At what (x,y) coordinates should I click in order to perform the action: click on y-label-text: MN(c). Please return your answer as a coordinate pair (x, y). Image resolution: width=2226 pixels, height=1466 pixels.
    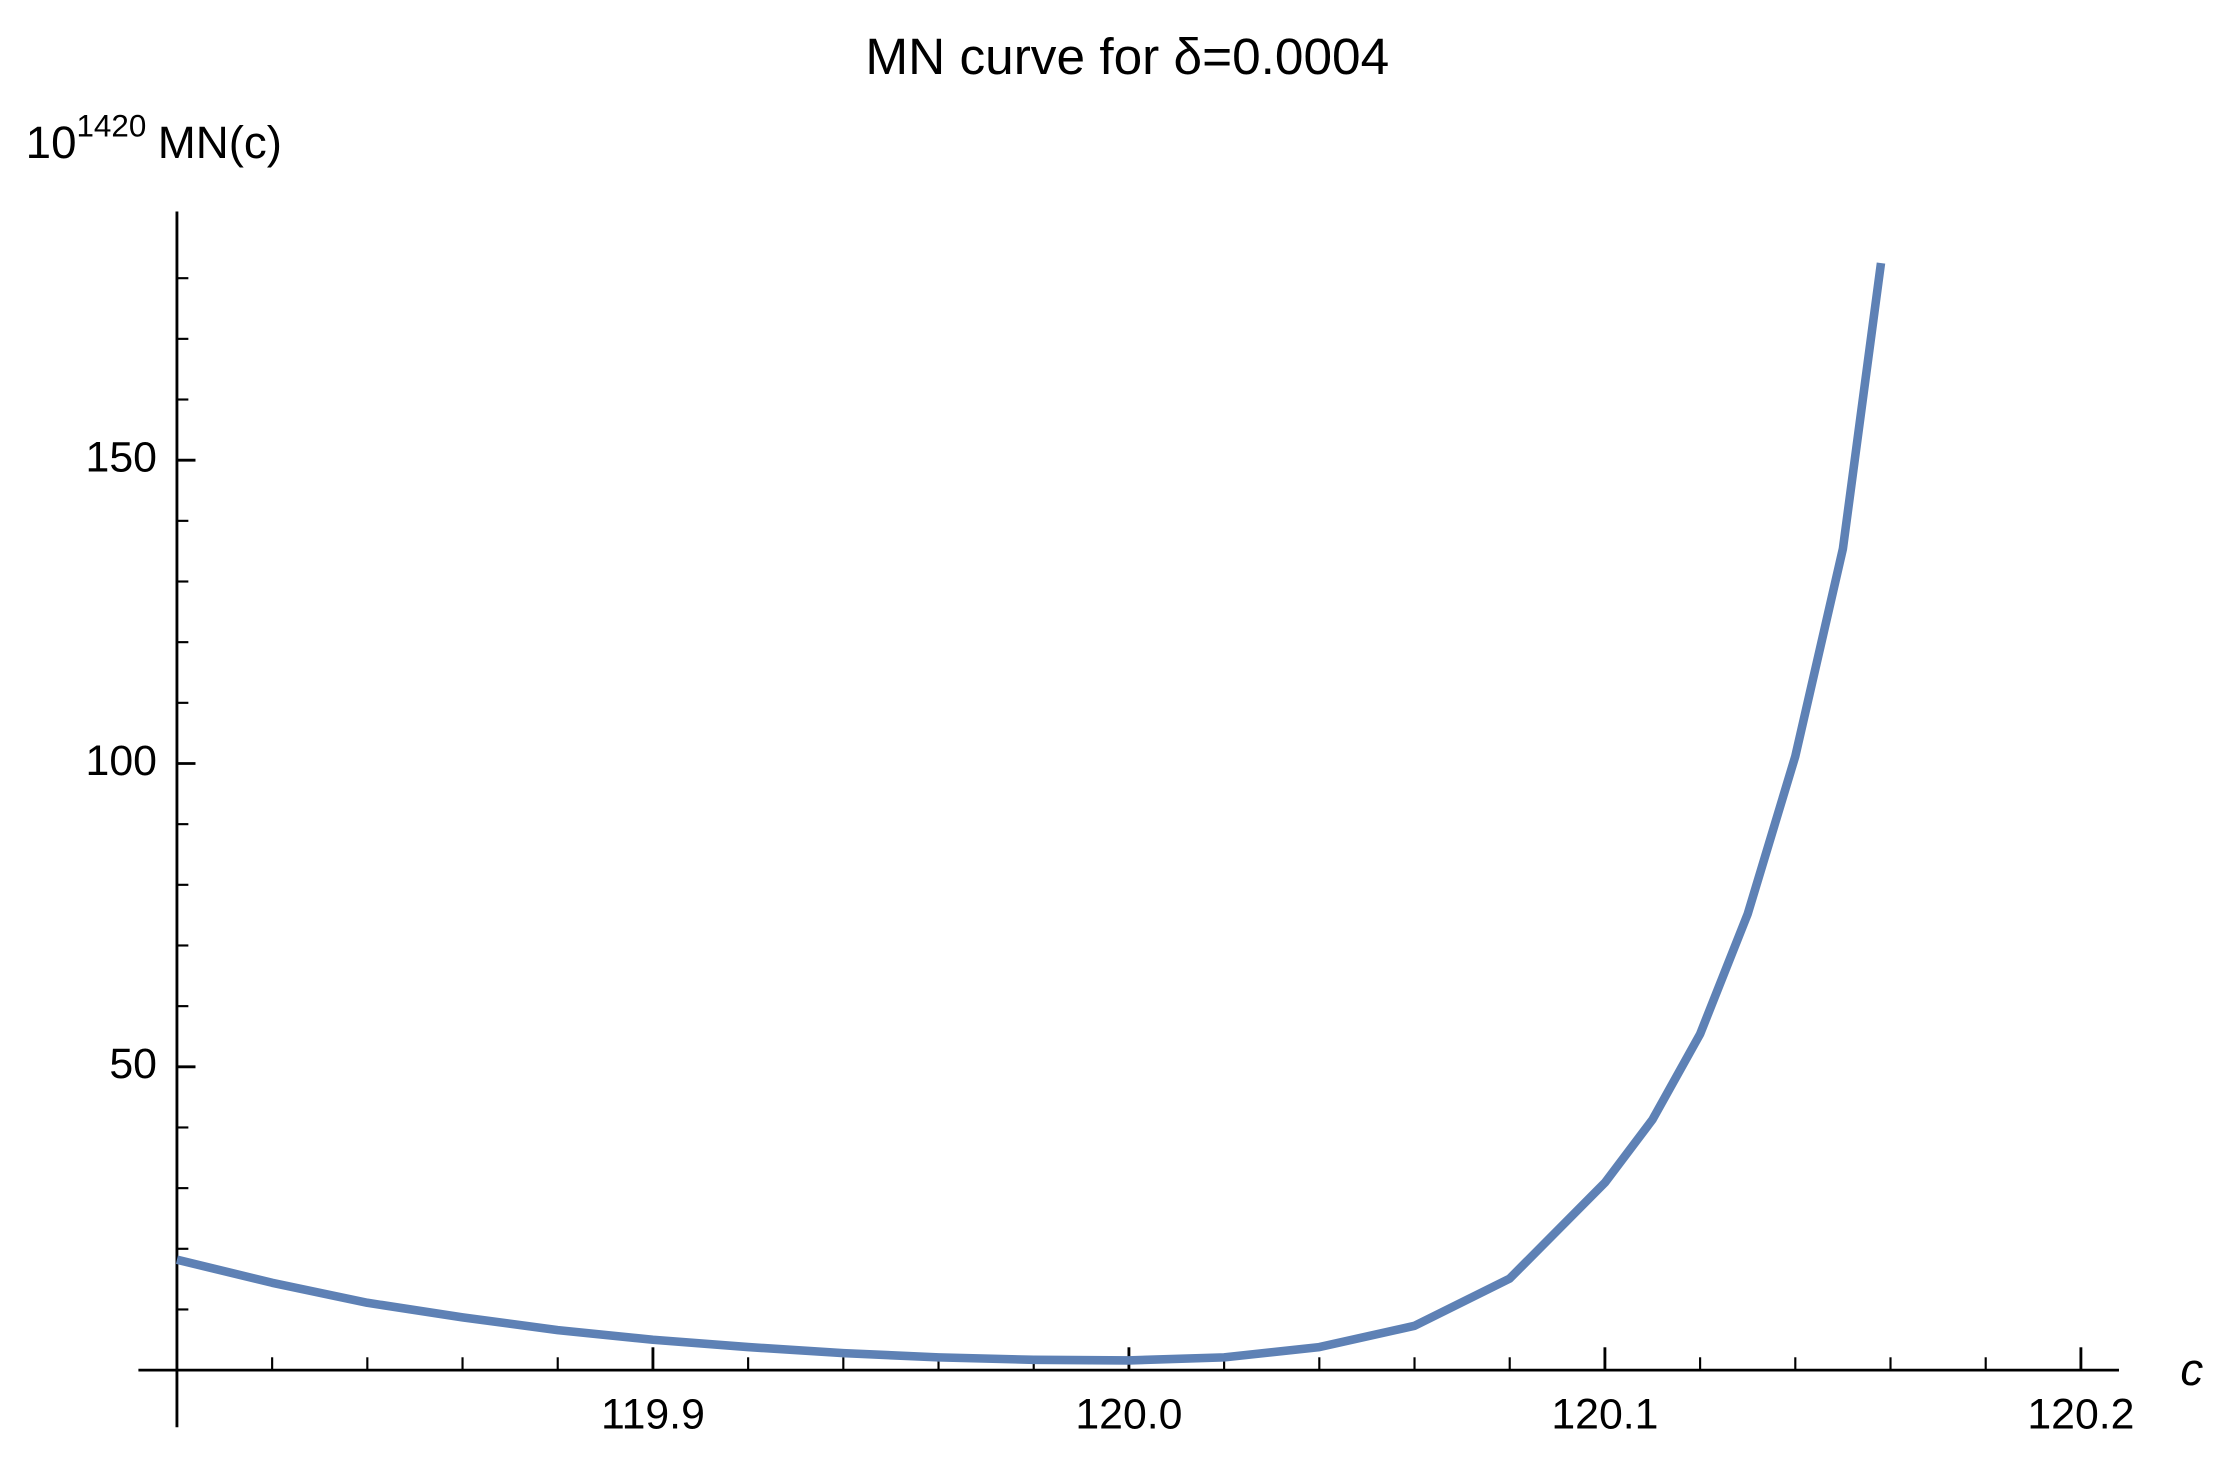
    Looking at the image, I should click on (220, 142).